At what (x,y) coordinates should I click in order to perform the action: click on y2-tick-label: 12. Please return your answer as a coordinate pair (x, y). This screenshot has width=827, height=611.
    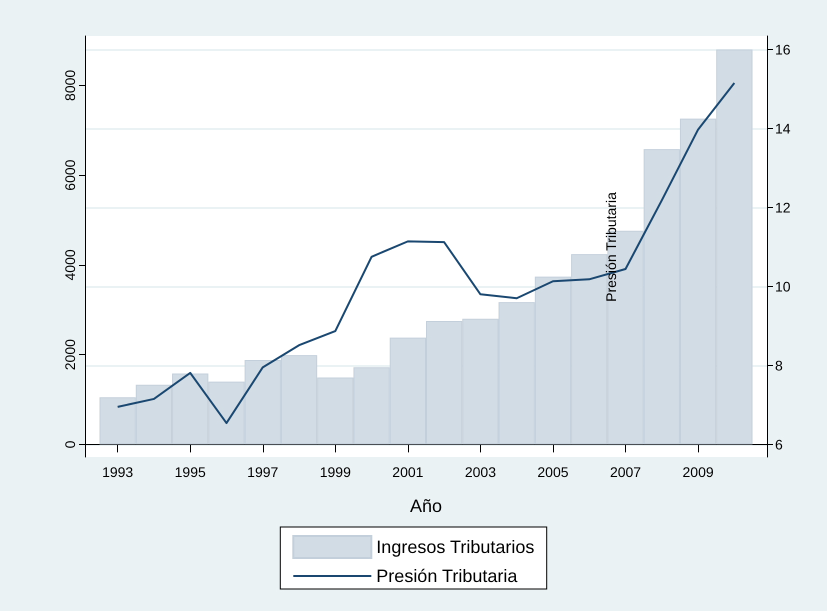
    Looking at the image, I should click on (783, 207).